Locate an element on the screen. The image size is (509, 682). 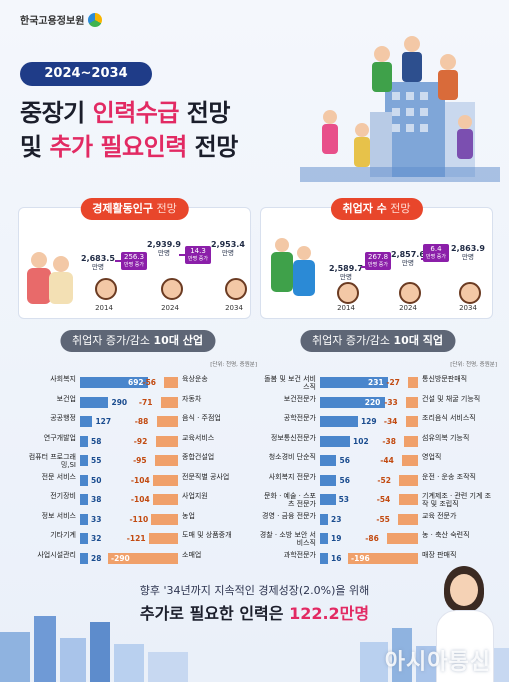
increase-value: 256.3 is located at coordinates (134, 257).